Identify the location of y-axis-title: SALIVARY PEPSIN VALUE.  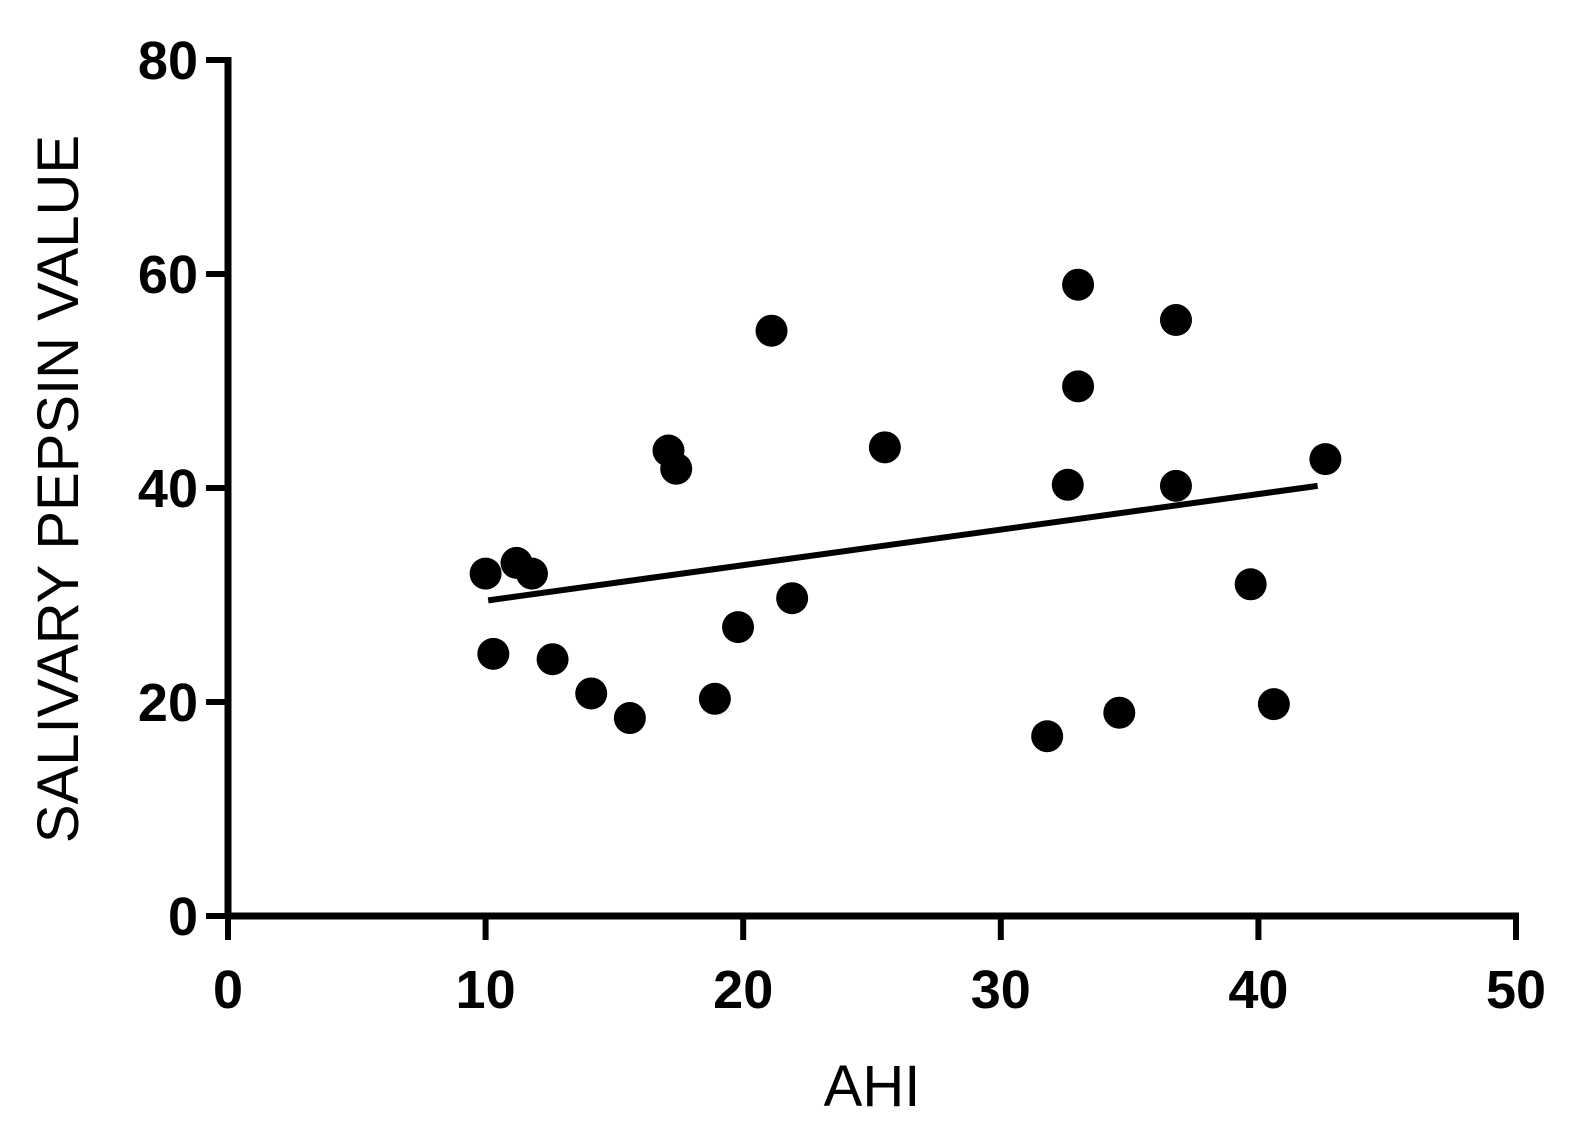
(58, 489).